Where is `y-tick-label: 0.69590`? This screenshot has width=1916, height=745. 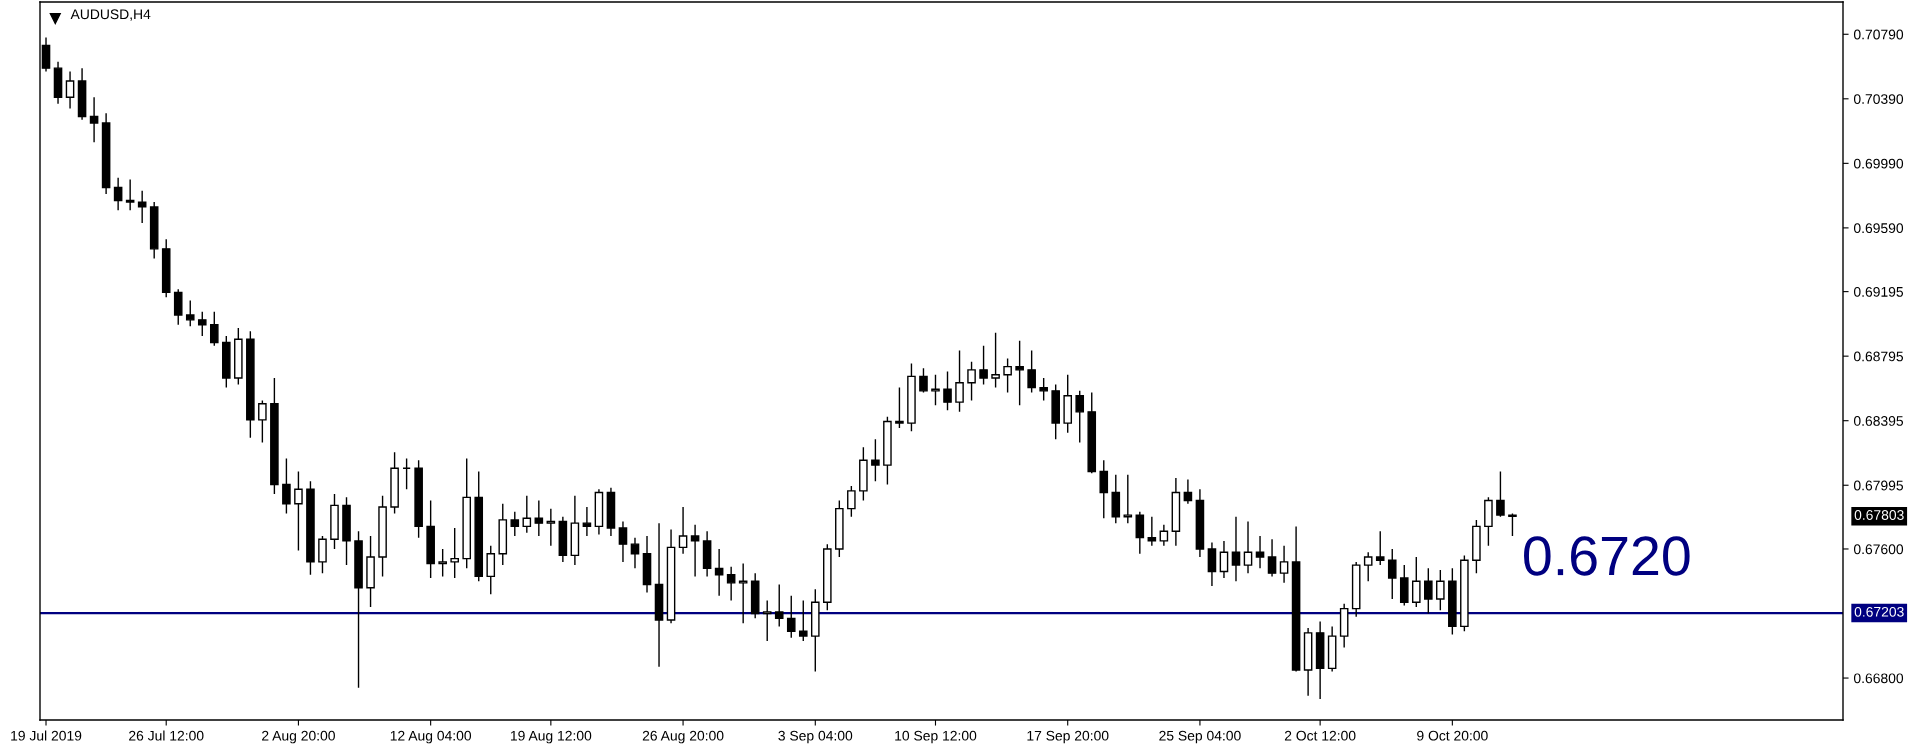 y-tick-label: 0.69590 is located at coordinates (1878, 228).